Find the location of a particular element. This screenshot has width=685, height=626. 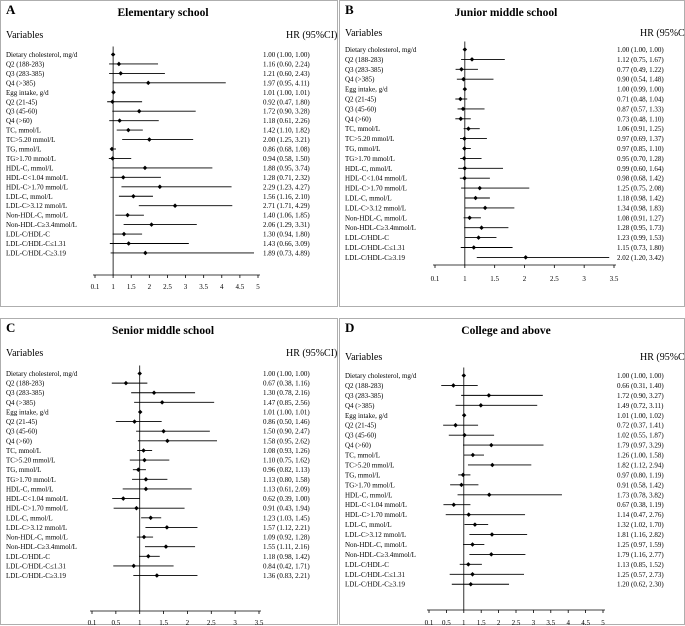

hr-ci-value: 1.20 (0.62, 2.30) is located at coordinates (640, 585).